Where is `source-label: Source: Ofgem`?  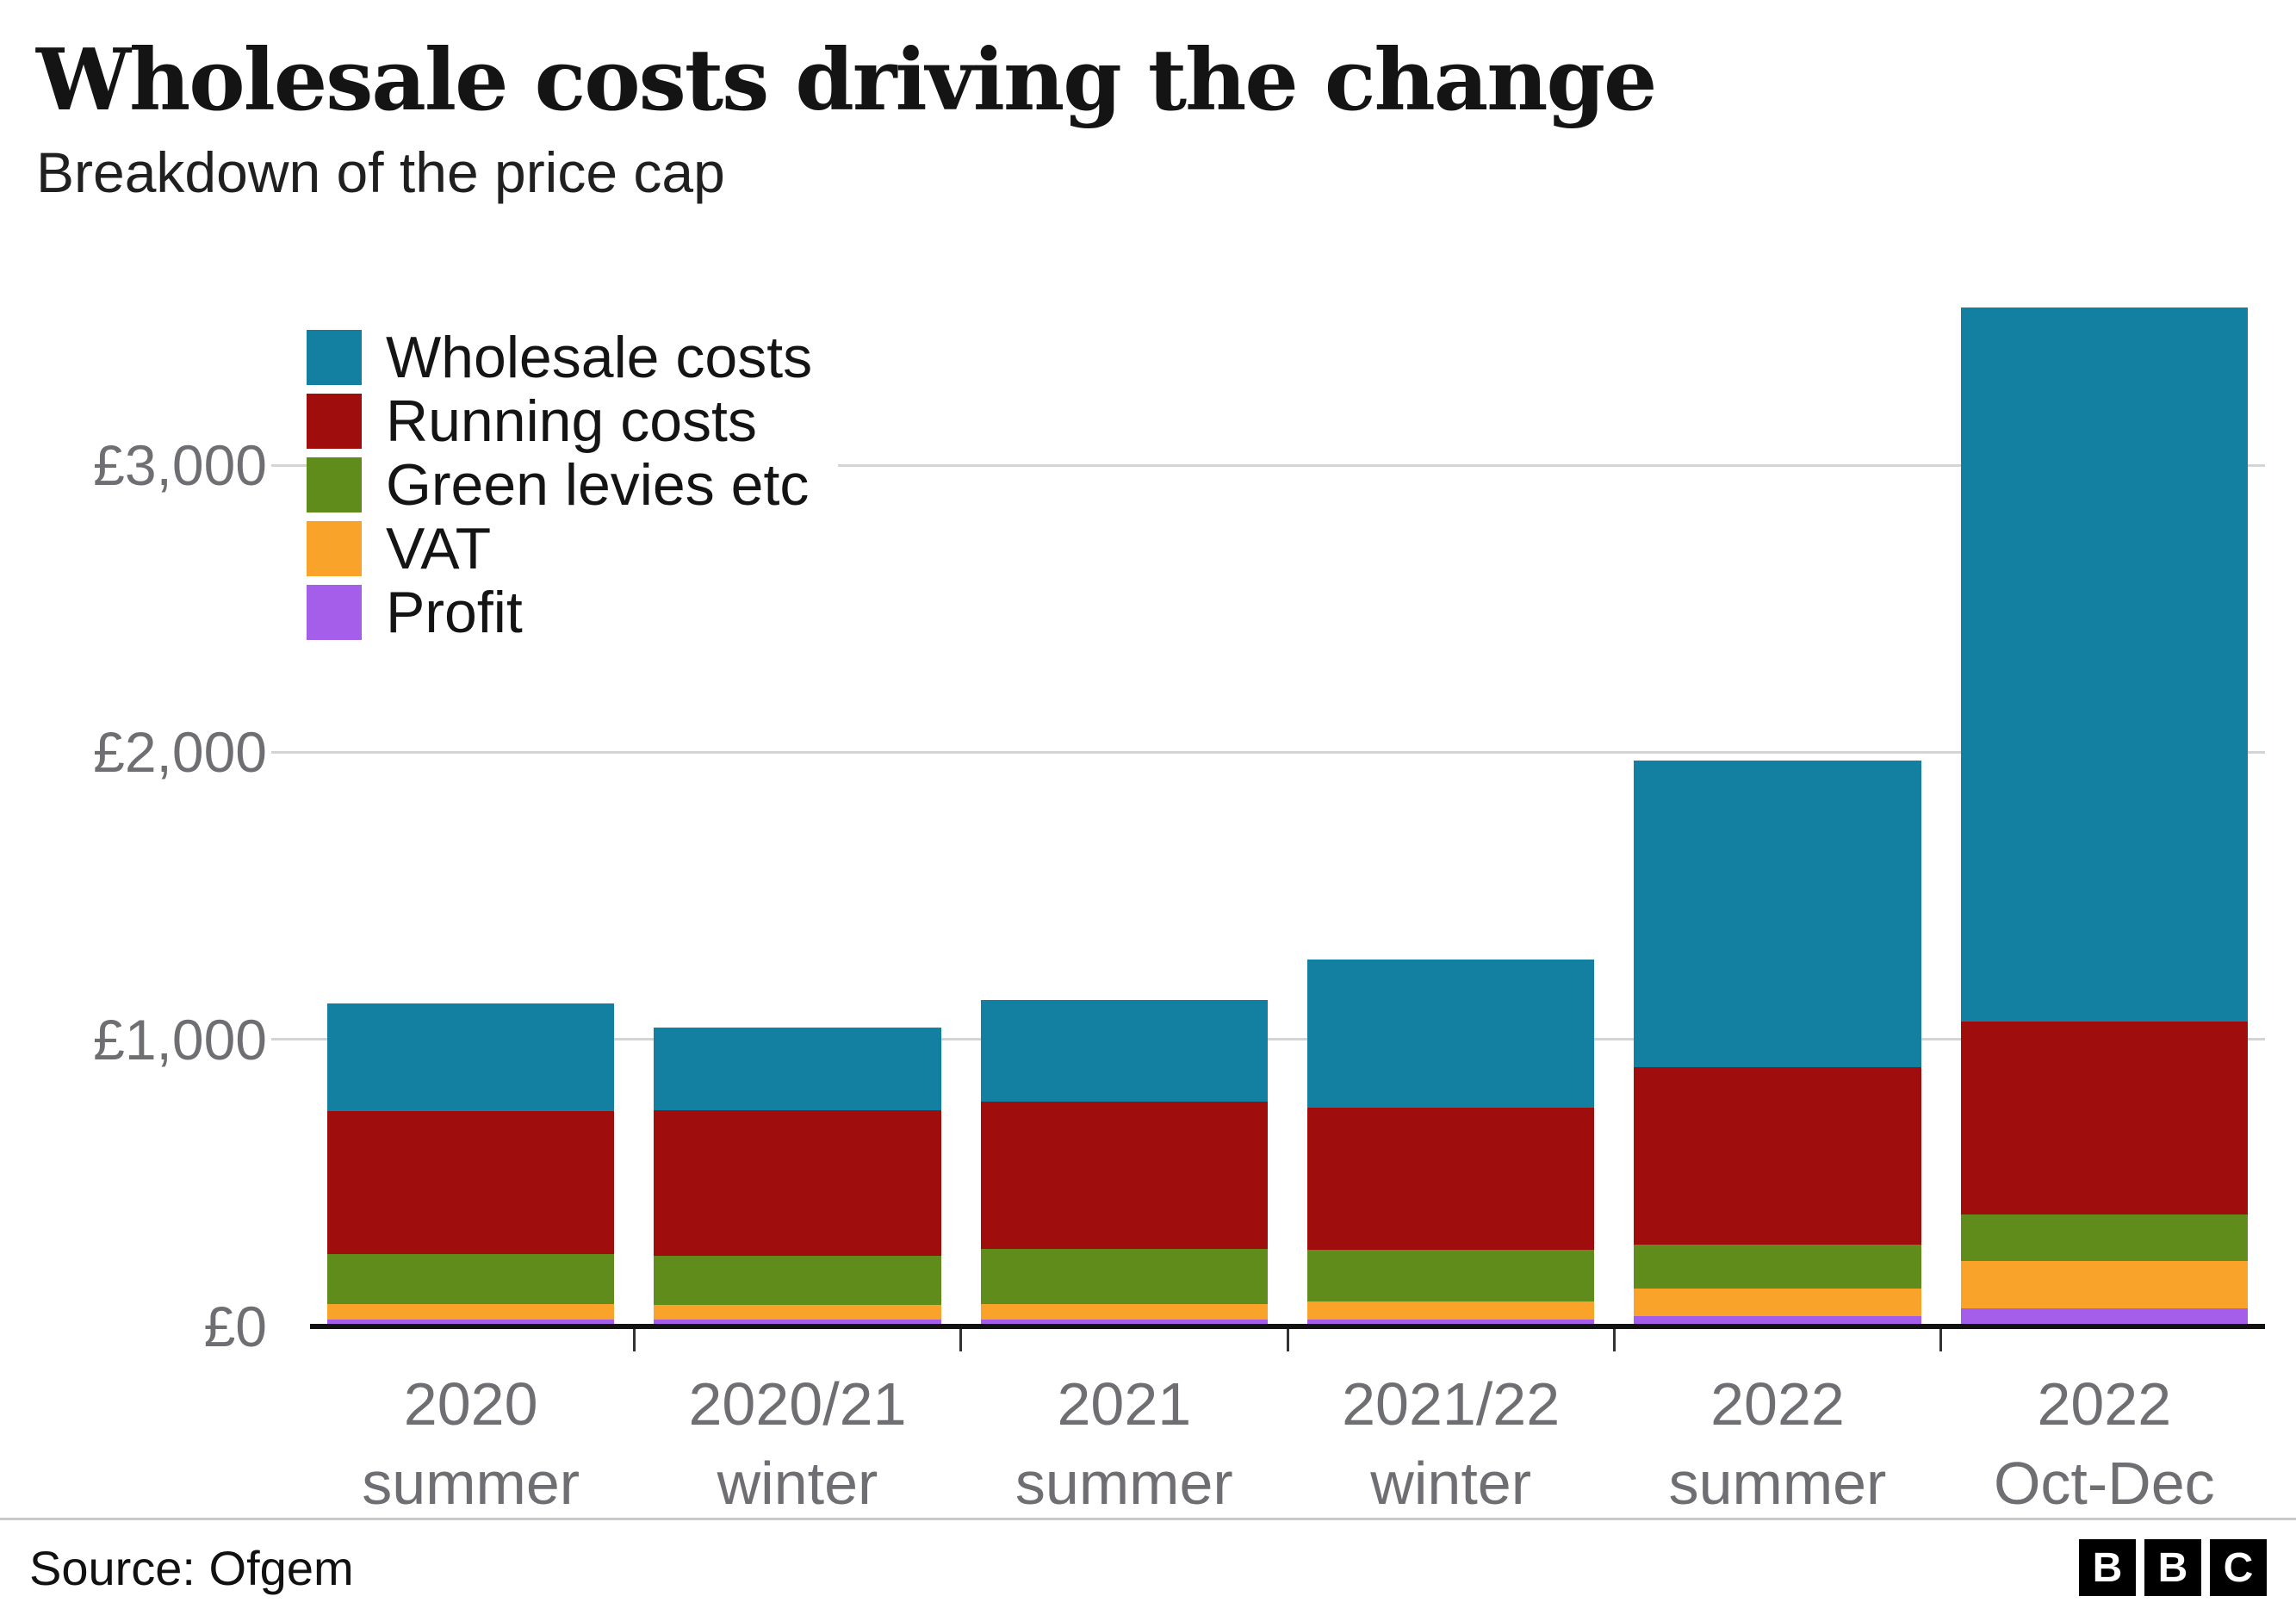 source-label: Source: Ofgem is located at coordinates (191, 1567).